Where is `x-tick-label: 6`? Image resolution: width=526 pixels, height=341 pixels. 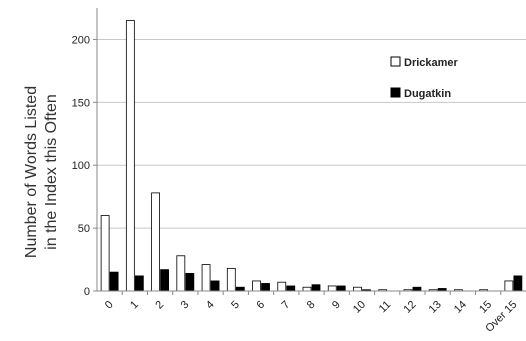 x-tick-label: 6 is located at coordinates (260, 305).